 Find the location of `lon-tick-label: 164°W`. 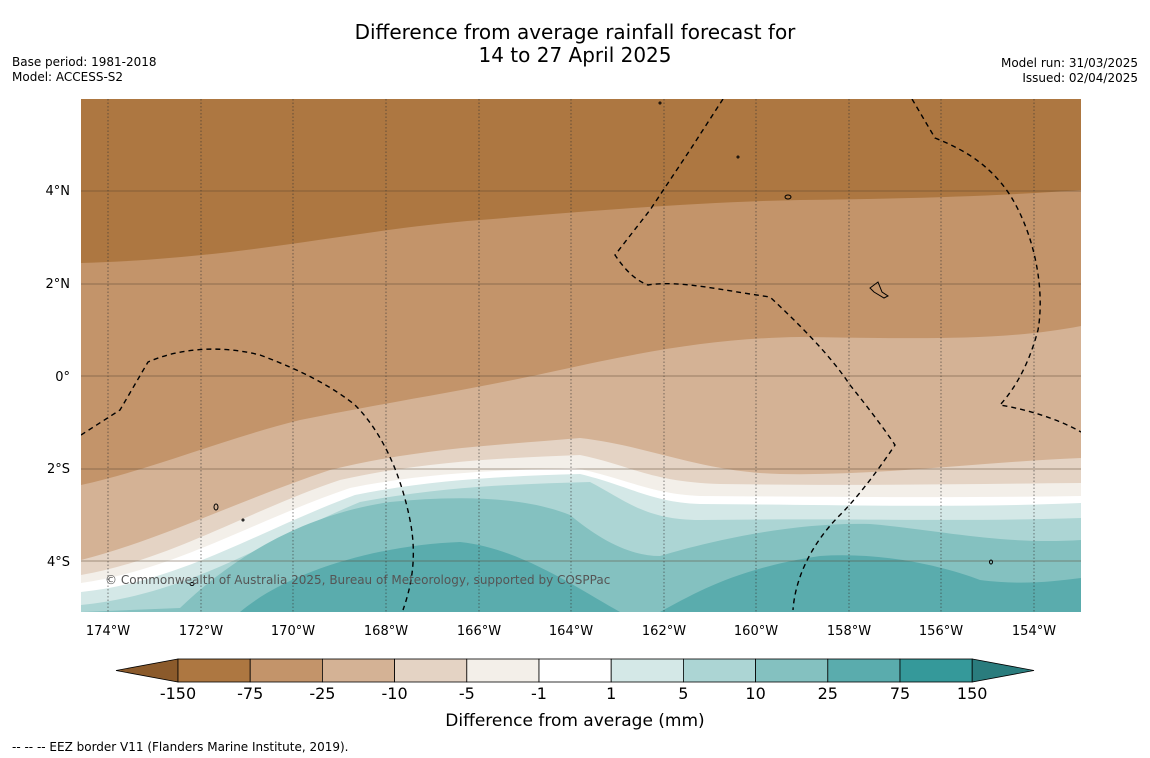

lon-tick-label: 164°W is located at coordinates (571, 631).